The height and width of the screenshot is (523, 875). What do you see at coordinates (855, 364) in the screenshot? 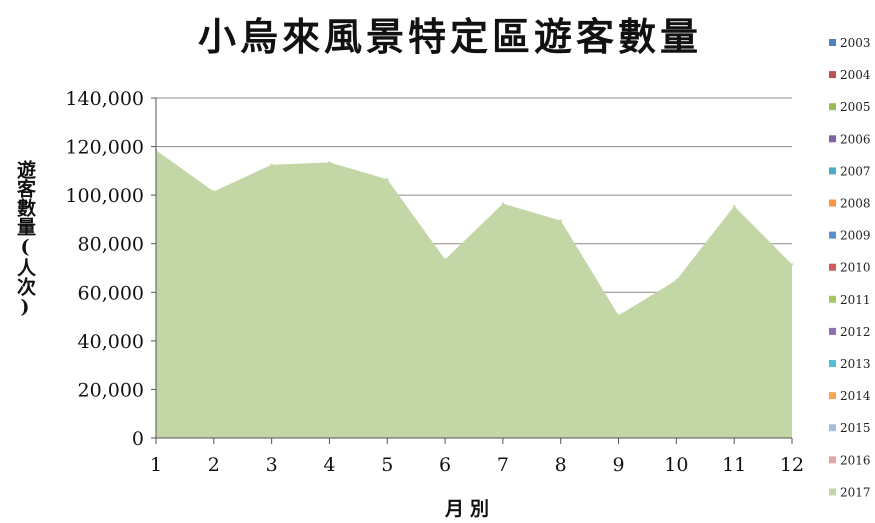
I see `legend-label: 2013` at bounding box center [855, 364].